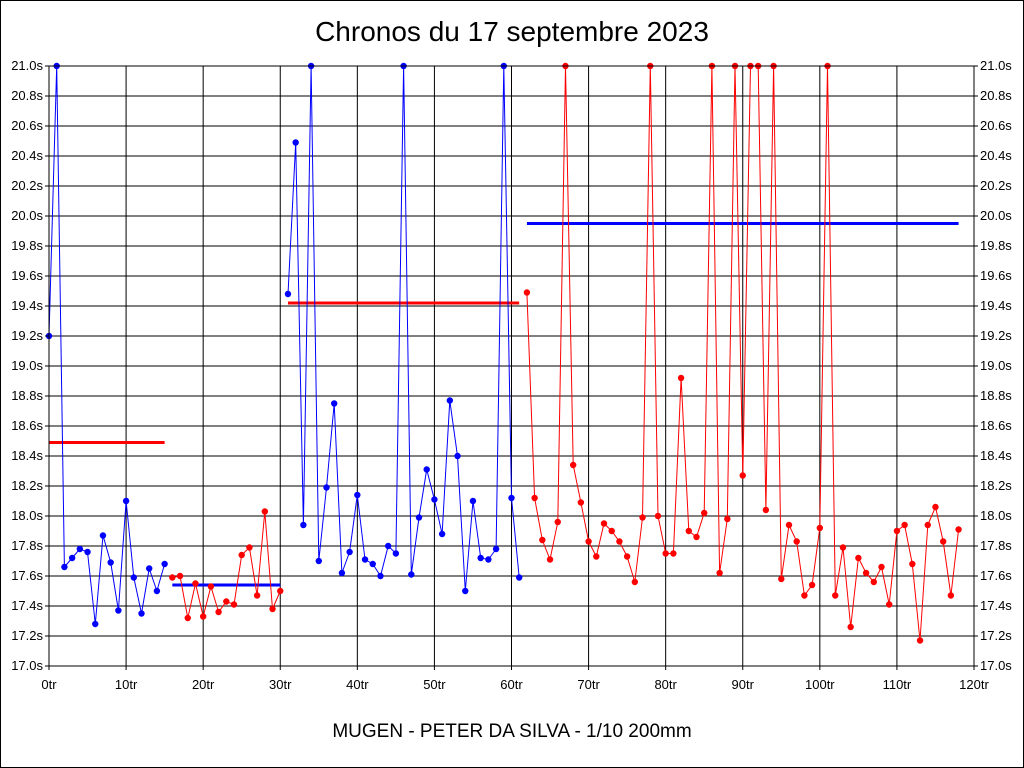  I want to click on y-tick-label-left: 19.8s, so click(27, 245).